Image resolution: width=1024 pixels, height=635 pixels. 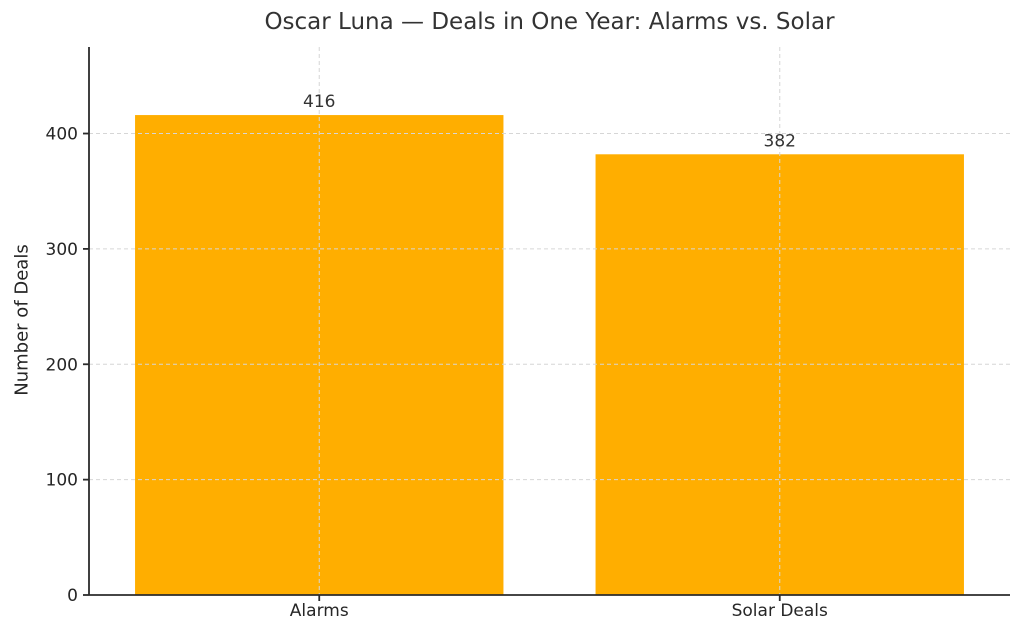 What do you see at coordinates (780, 141) in the screenshot?
I see `bar-value-label-solar-deals: 382` at bounding box center [780, 141].